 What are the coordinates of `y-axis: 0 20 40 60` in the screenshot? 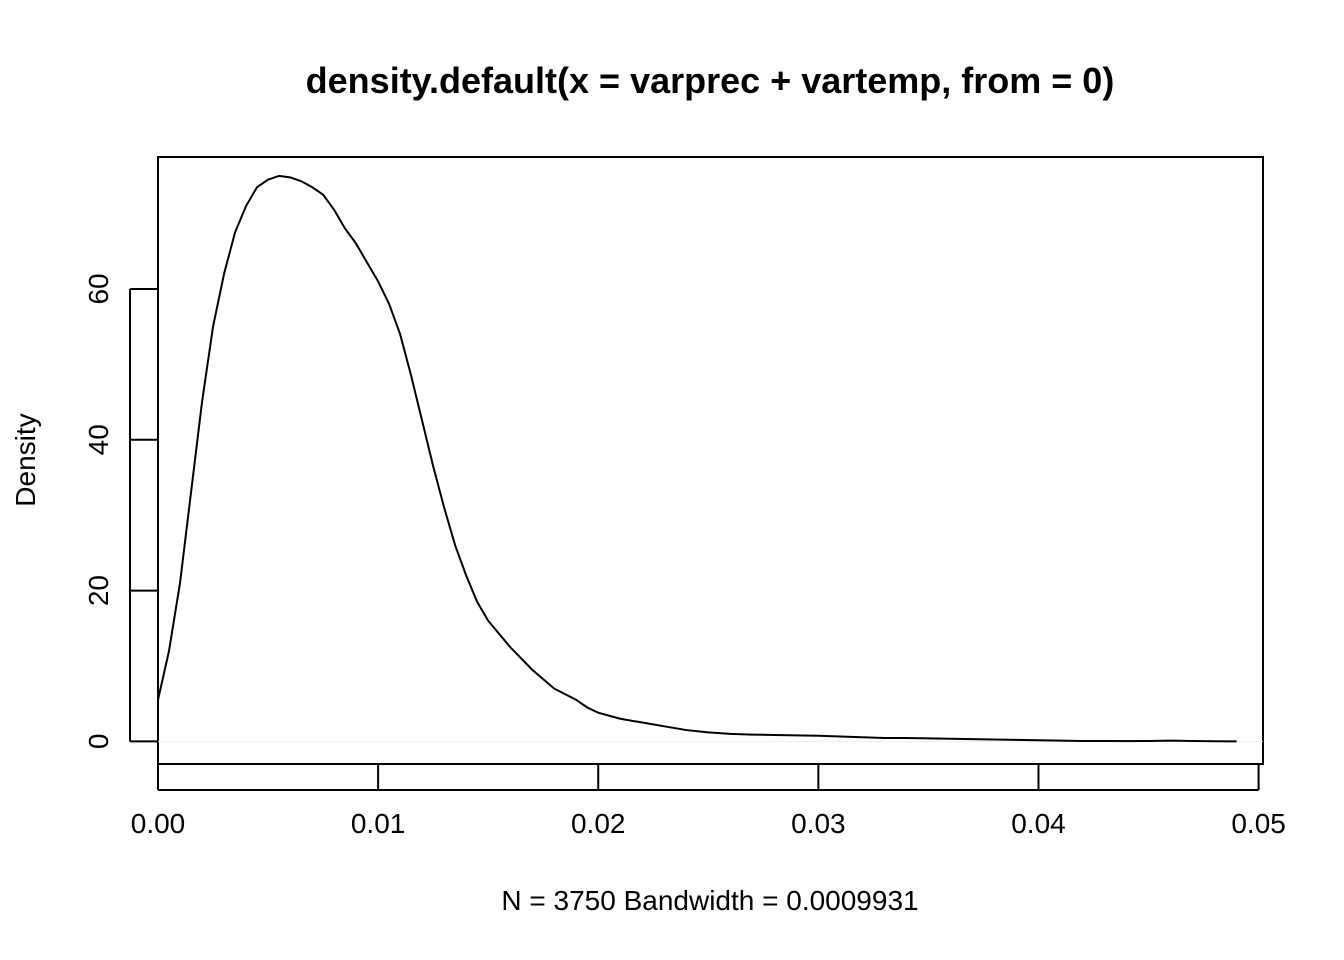 It's located at (120, 511).